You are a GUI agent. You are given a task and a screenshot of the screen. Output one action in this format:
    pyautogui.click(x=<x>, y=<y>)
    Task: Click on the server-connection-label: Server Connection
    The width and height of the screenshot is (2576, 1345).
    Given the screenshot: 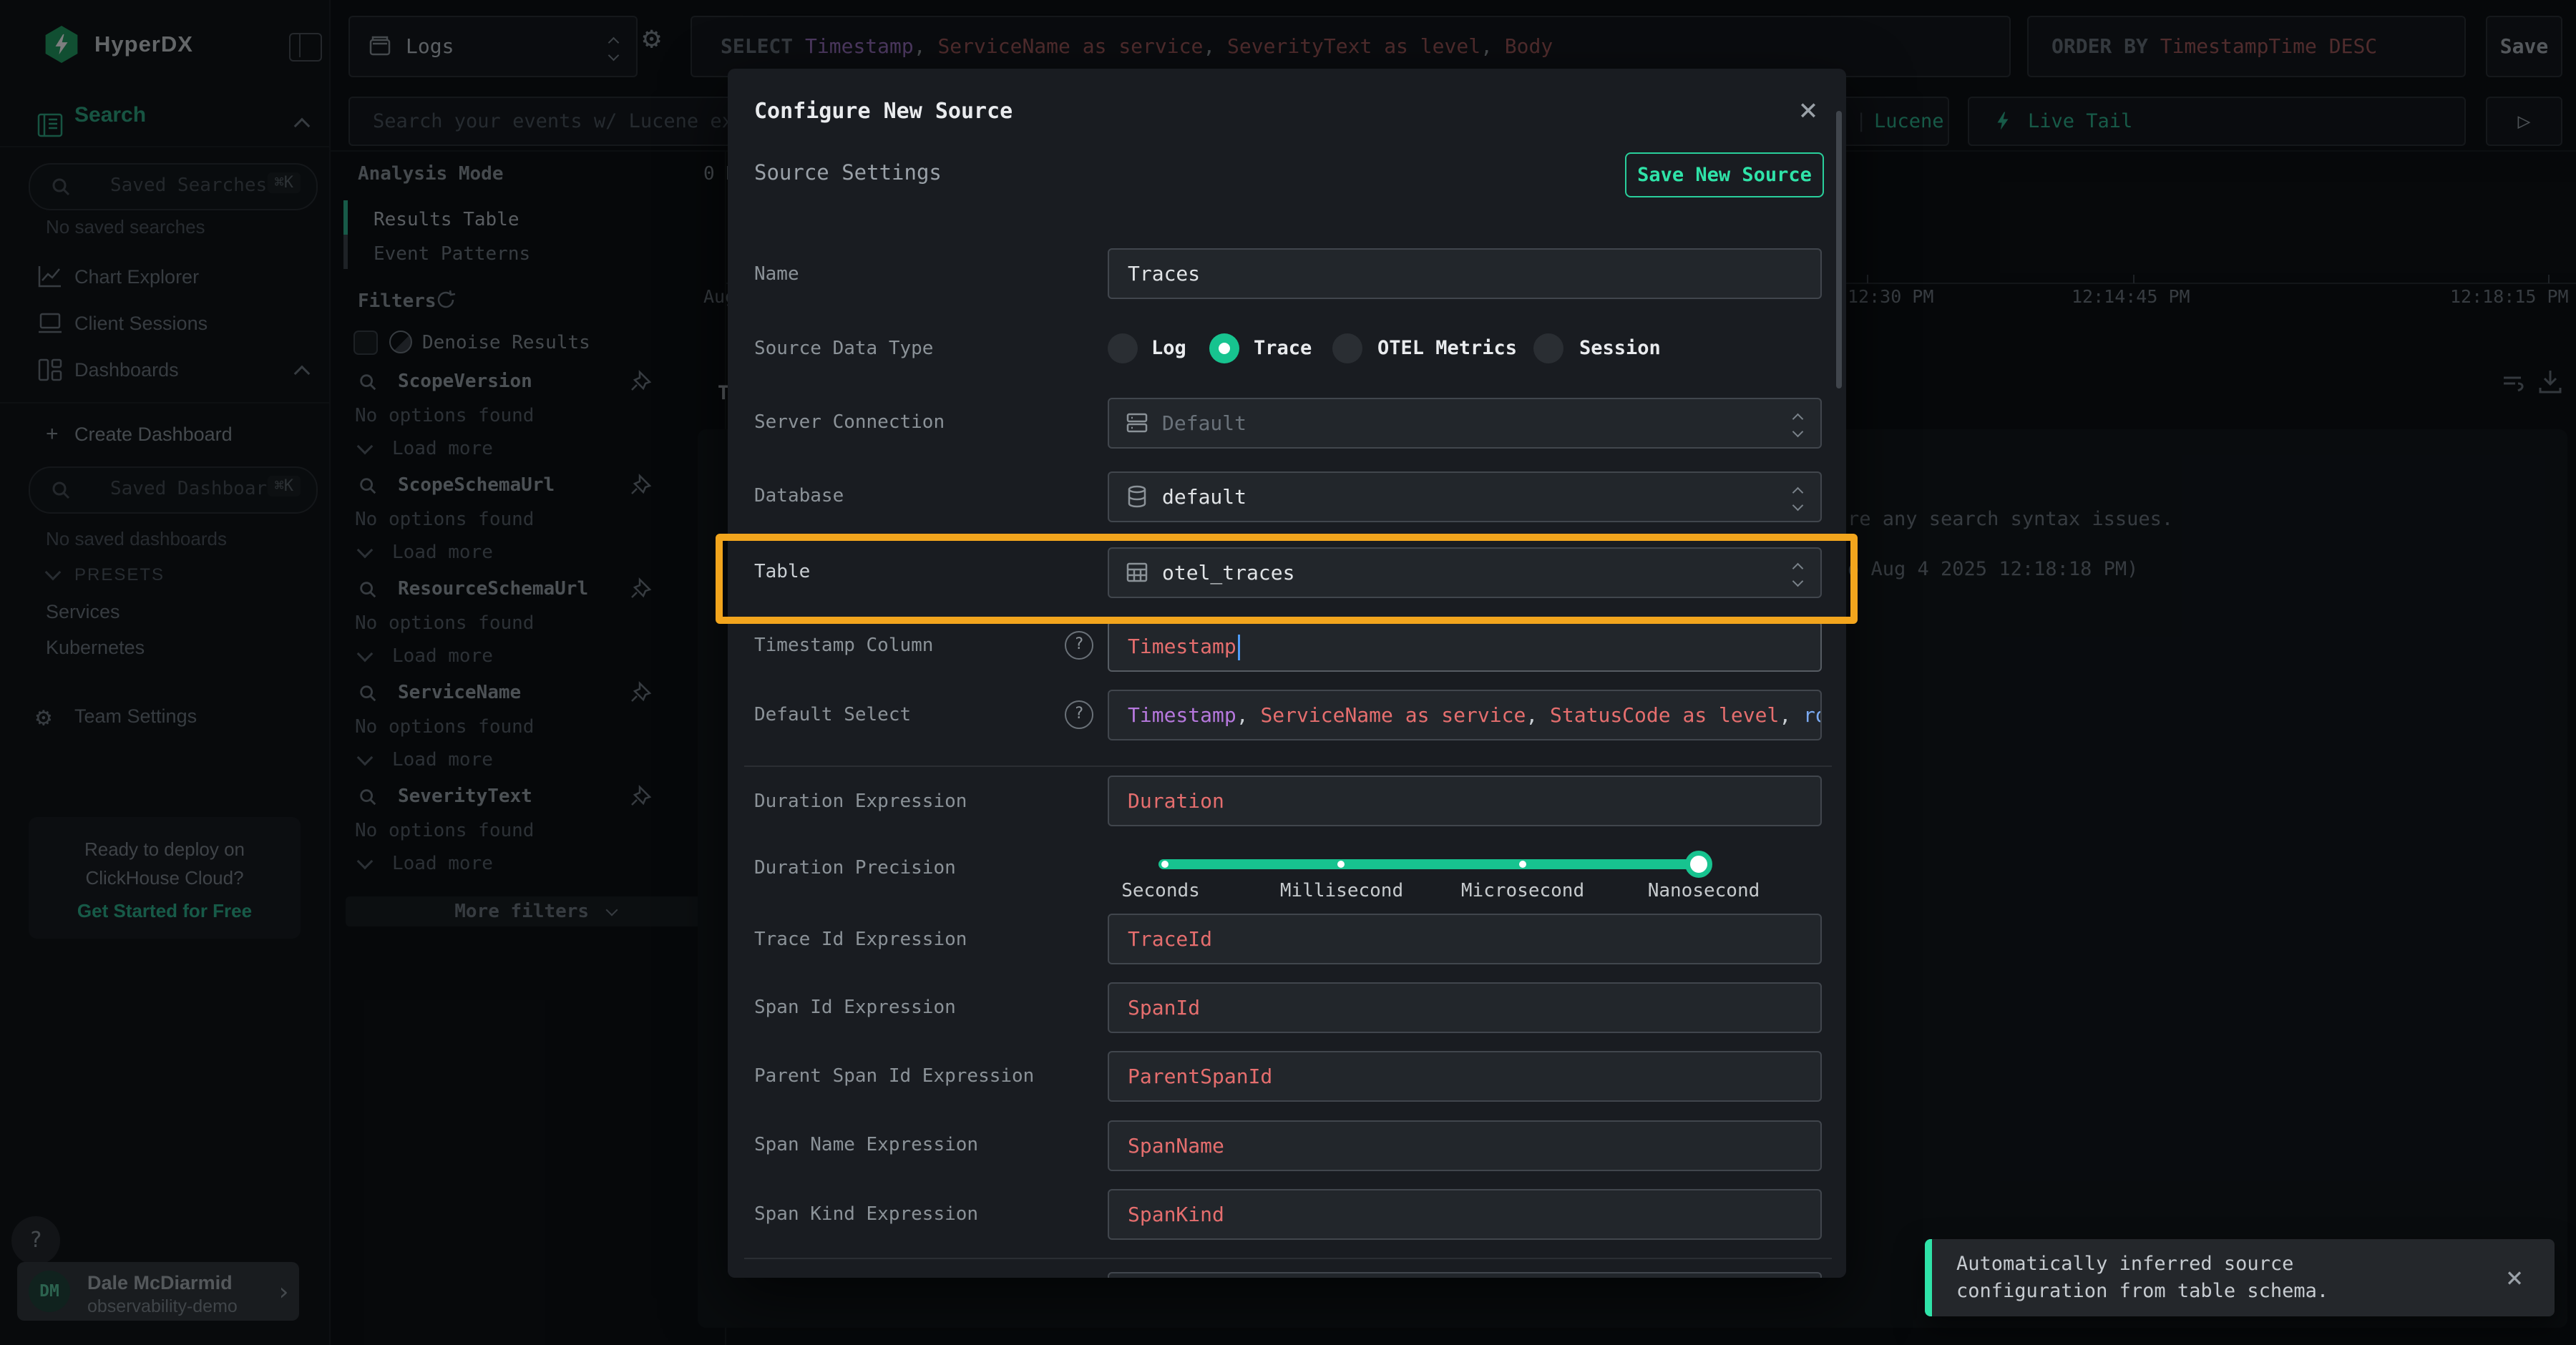 What is the action you would take?
    pyautogui.click(x=849, y=422)
    